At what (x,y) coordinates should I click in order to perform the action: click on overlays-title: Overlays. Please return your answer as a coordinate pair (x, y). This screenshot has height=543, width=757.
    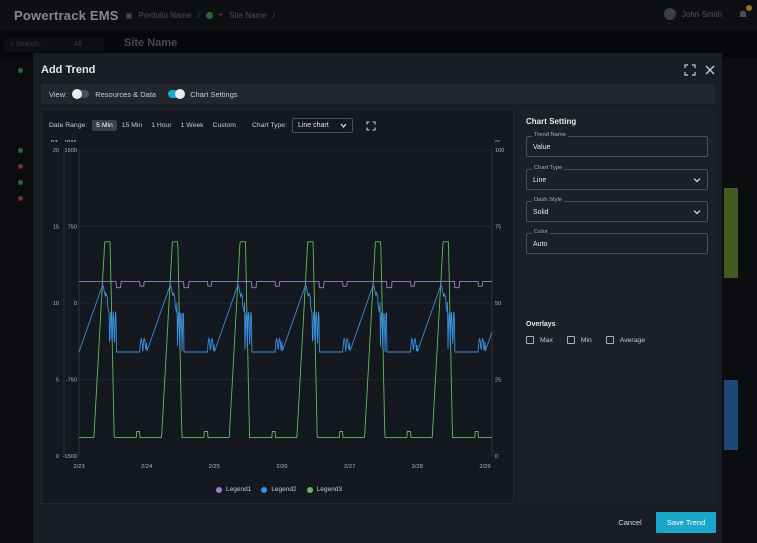
    Looking at the image, I should click on (541, 324).